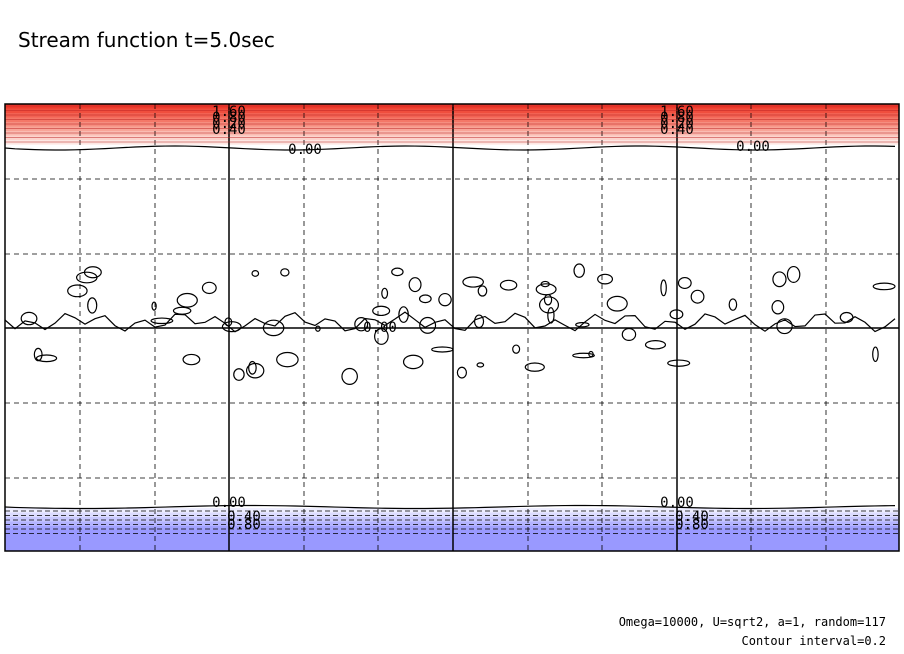 The image size is (904, 654). Describe the element at coordinates (752, 622) in the screenshot. I see `footnote: Omega=10000, U=sqrt2, a=1, random=117` at that location.